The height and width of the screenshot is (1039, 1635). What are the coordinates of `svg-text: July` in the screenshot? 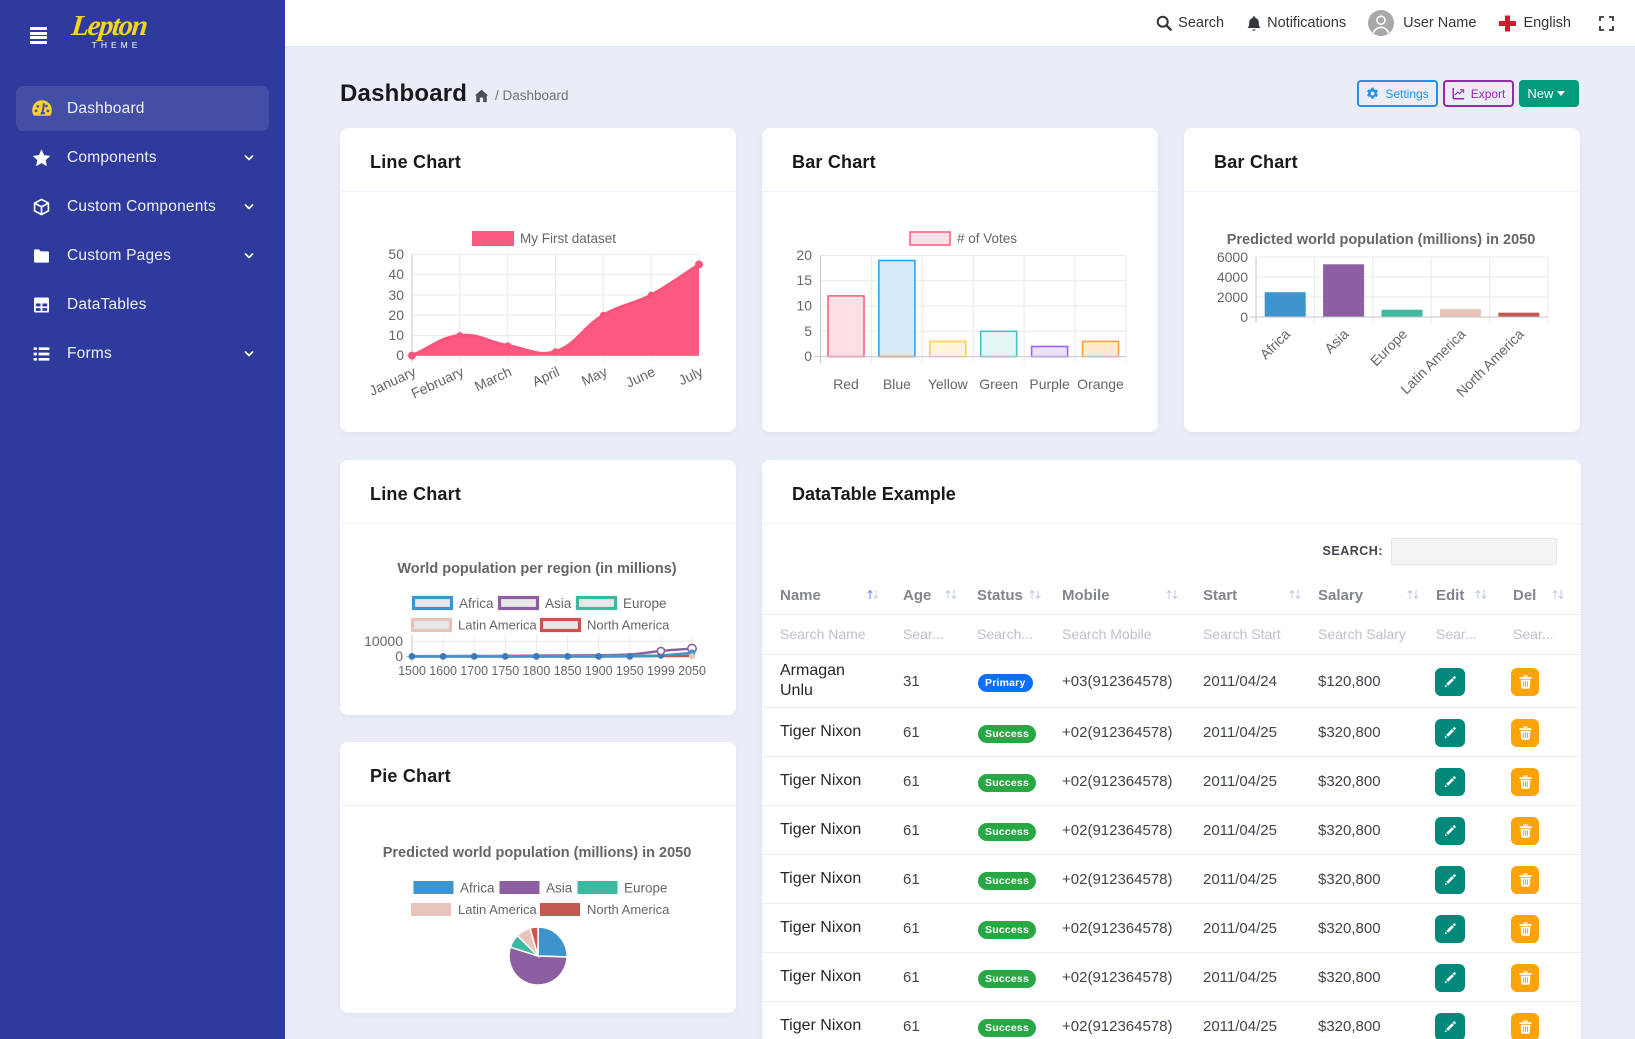 It's located at (690, 375).